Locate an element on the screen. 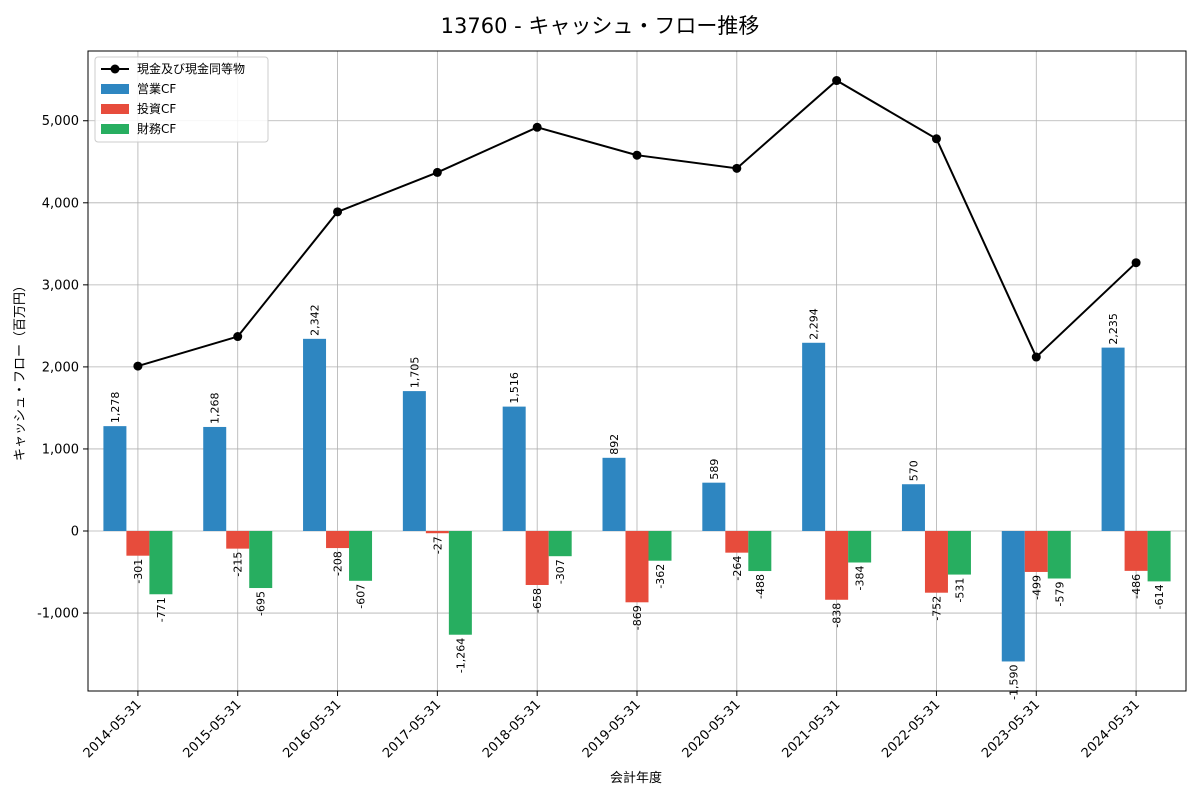  data-label-営業CF: 2,342 is located at coordinates (315, 320).